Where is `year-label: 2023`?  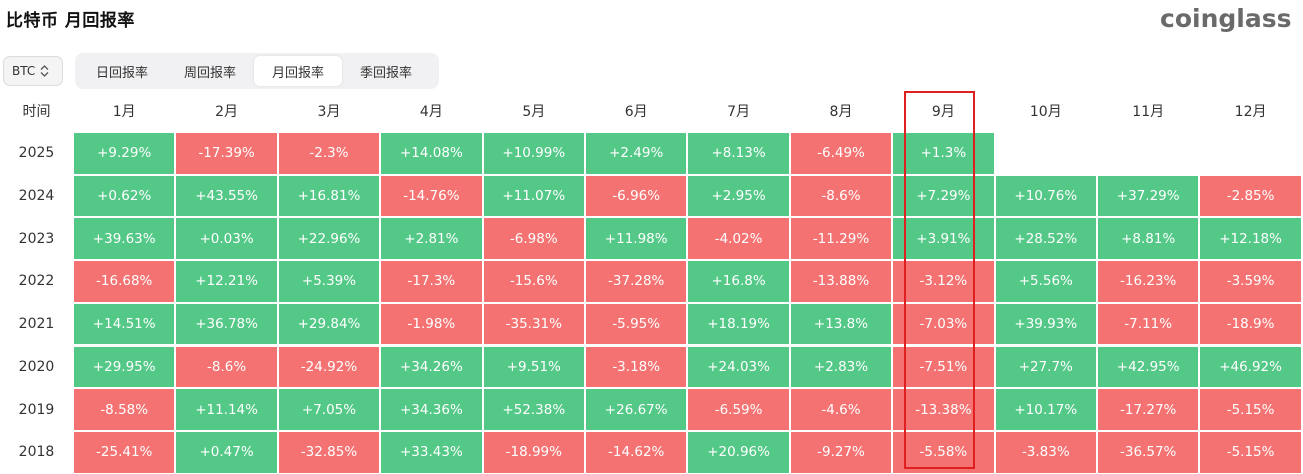 year-label: 2023 is located at coordinates (36, 238).